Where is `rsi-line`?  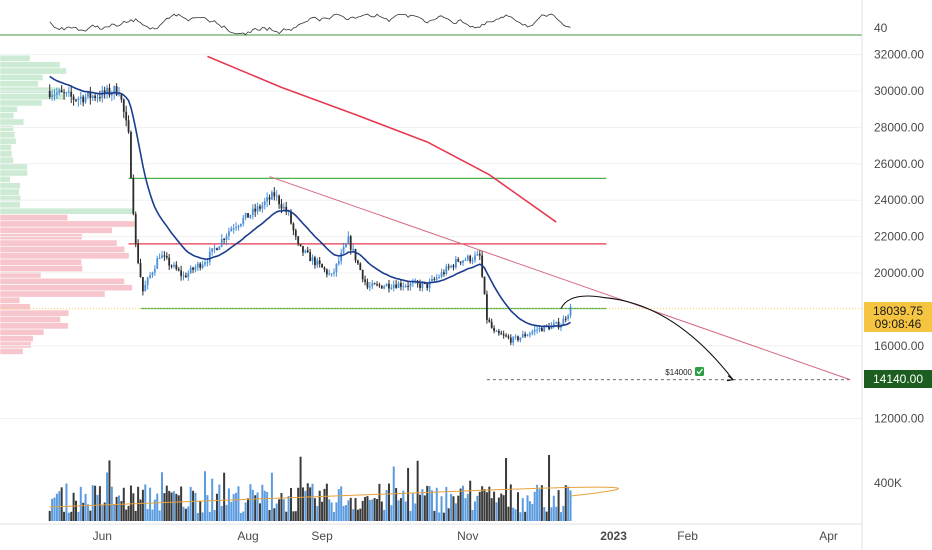 rsi-line is located at coordinates (310, 24).